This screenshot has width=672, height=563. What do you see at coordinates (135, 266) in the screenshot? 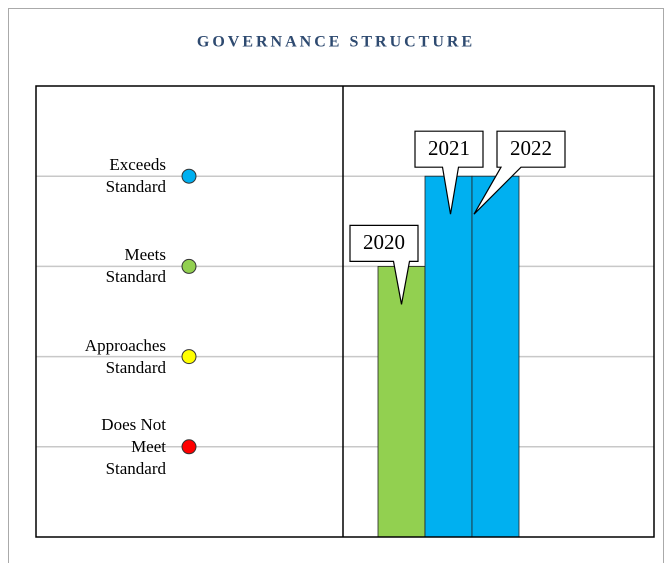
I see `y-tick-label: Meets Standard` at bounding box center [135, 266].